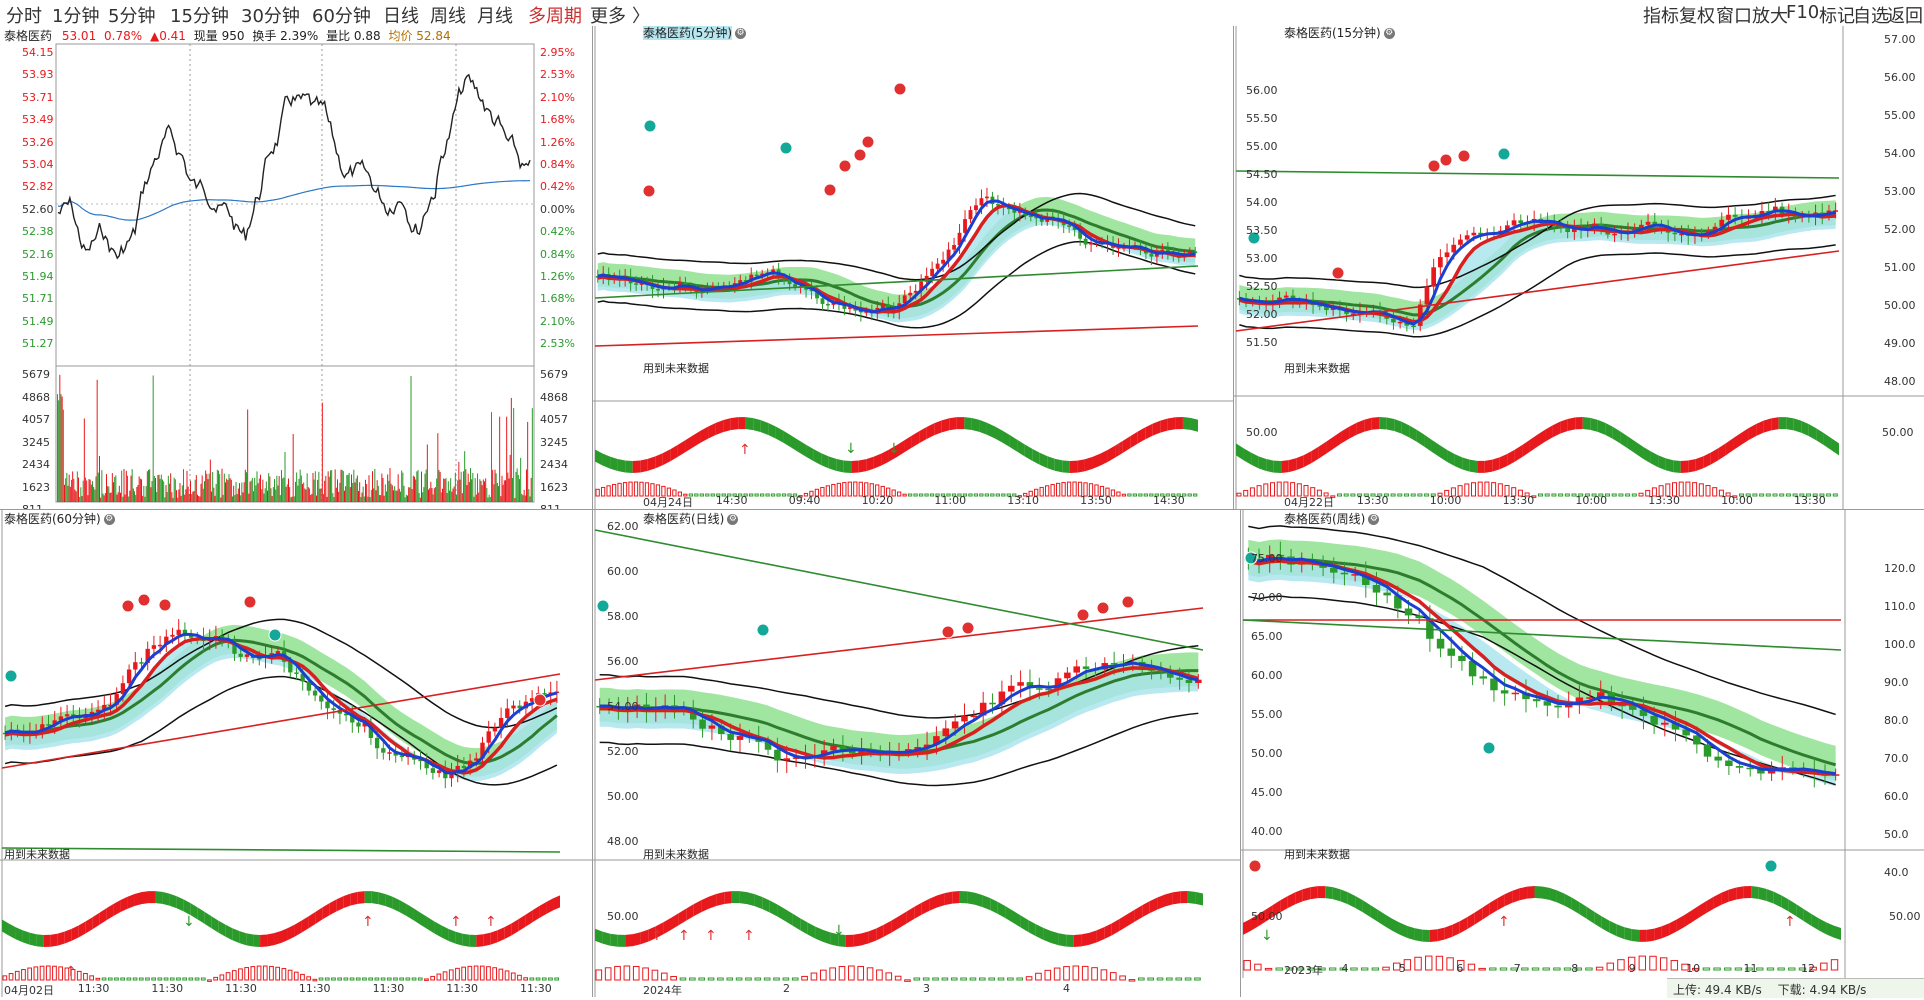 This screenshot has width=1924, height=1000. I want to click on tab-15min: 15分钟, so click(199, 16).